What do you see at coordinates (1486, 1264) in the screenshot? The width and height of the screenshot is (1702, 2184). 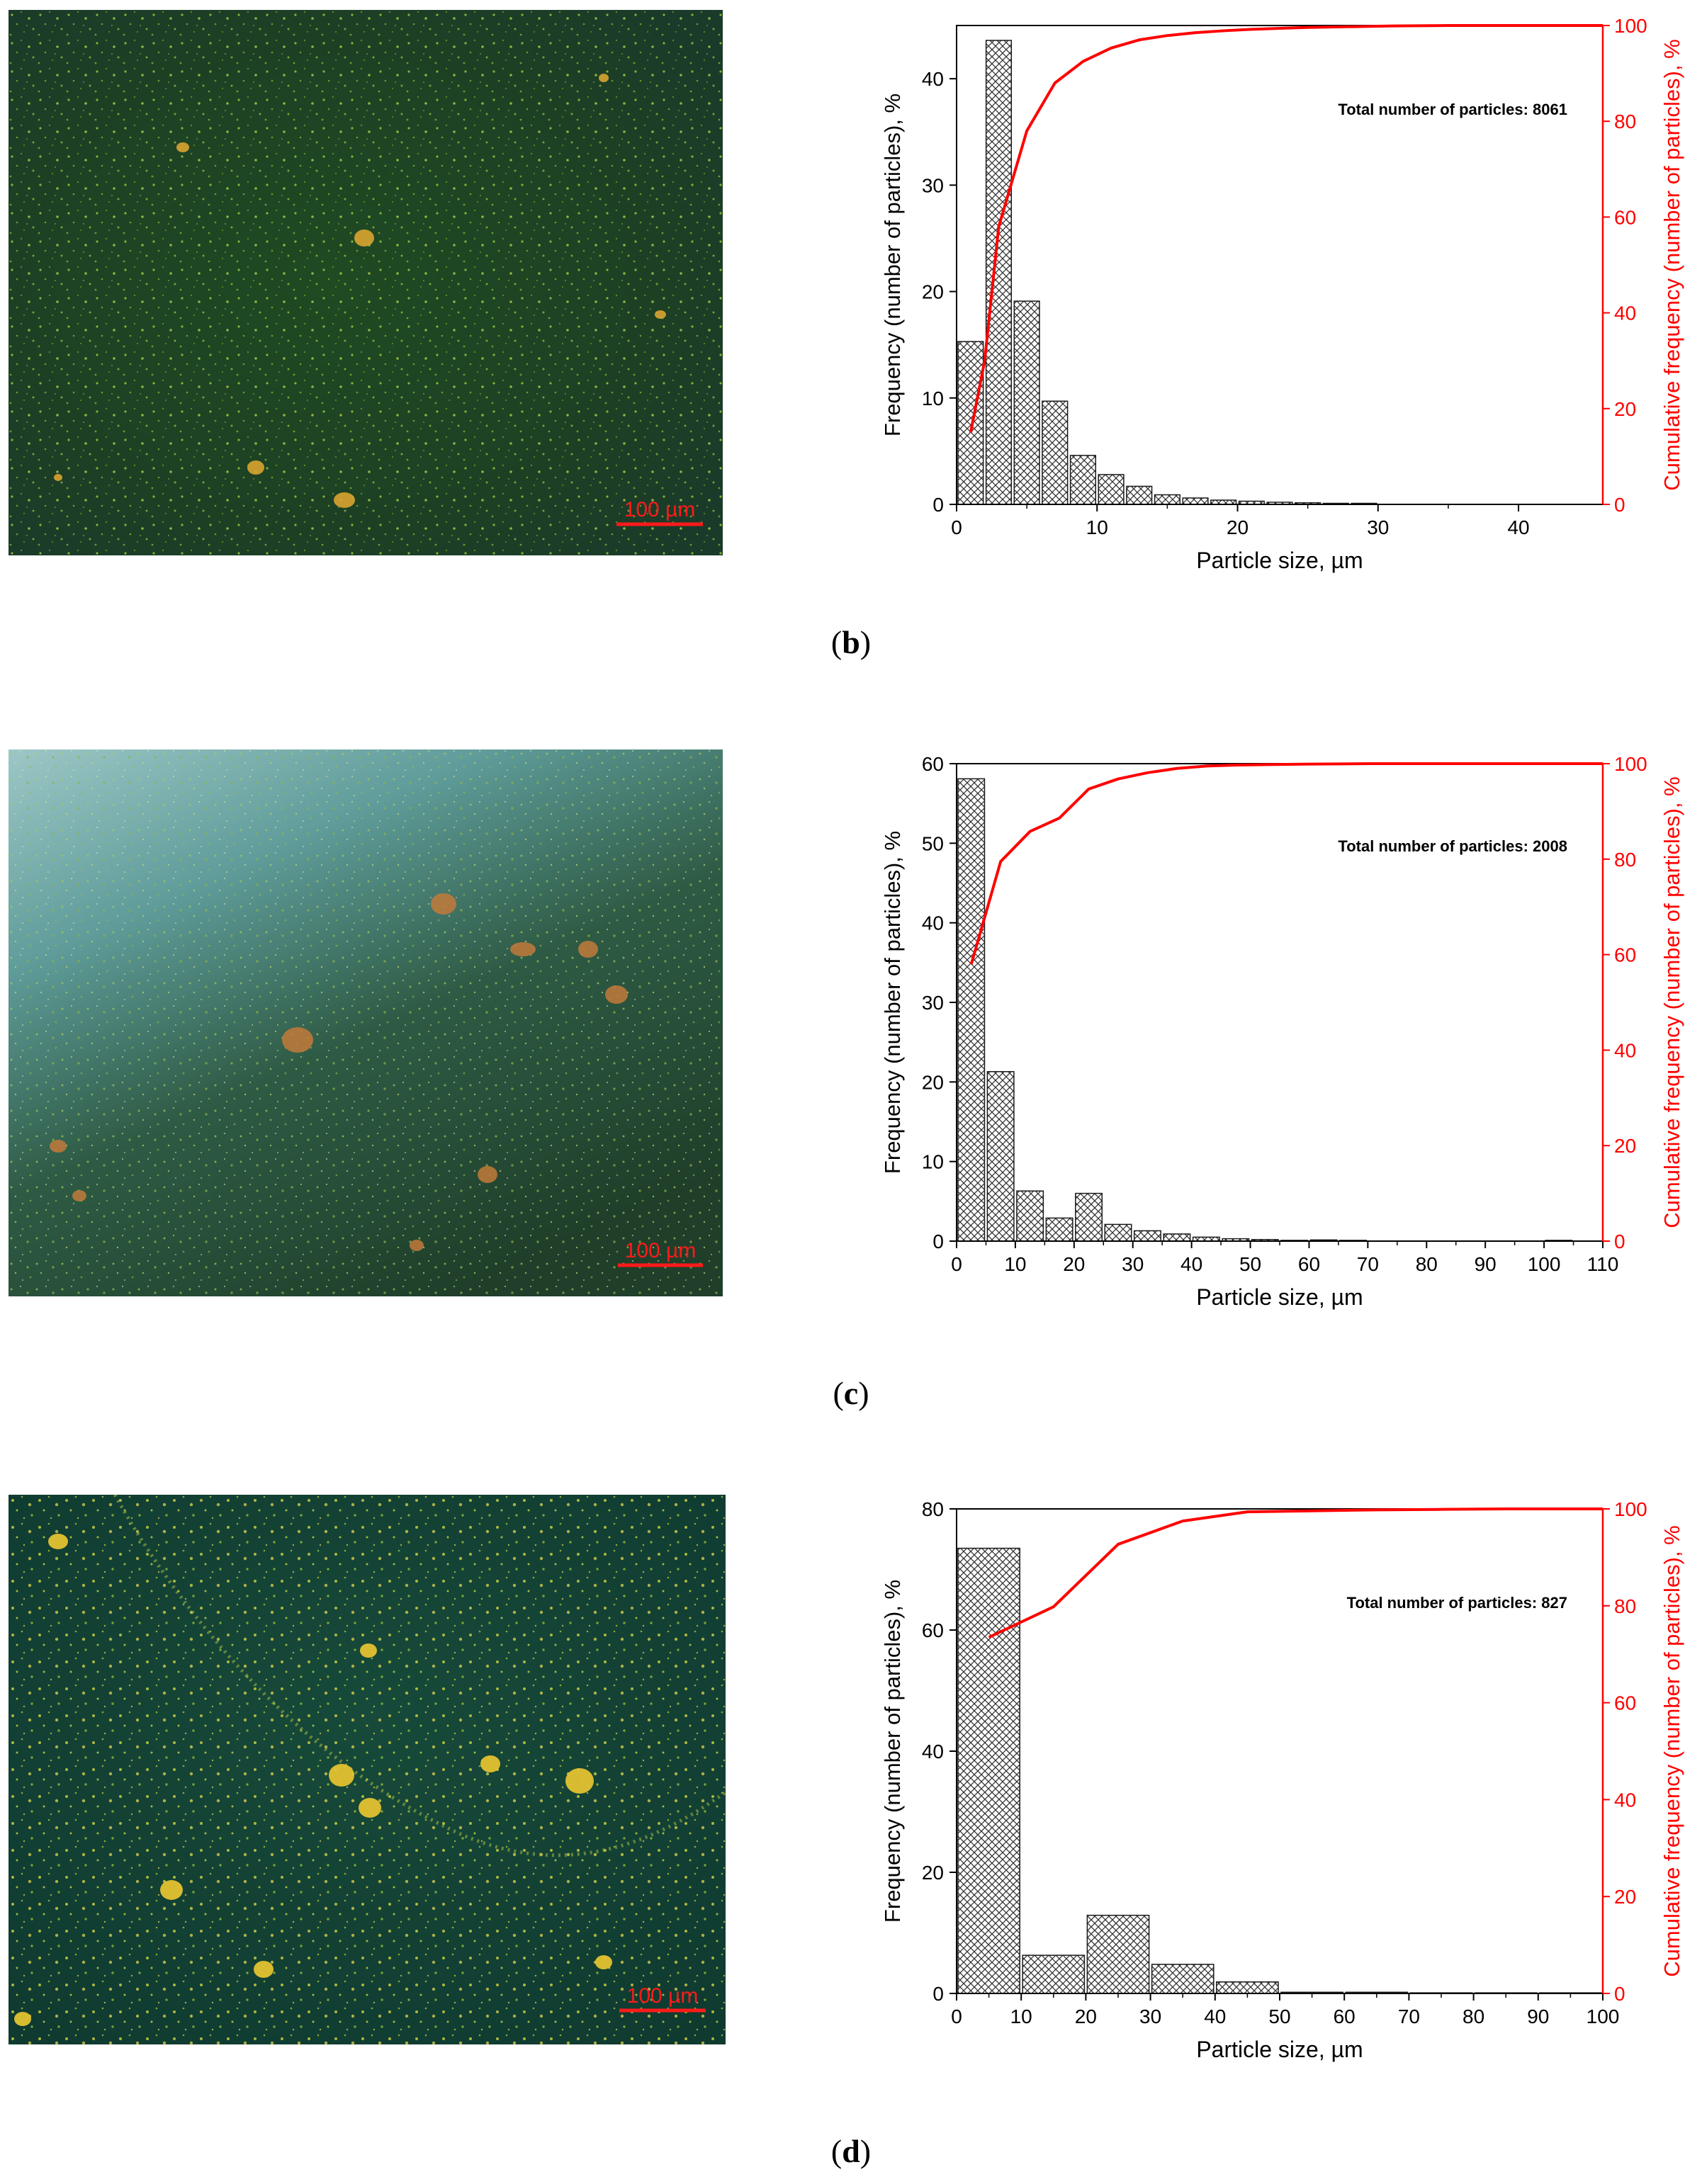 I see `x-tick-label: 90` at bounding box center [1486, 1264].